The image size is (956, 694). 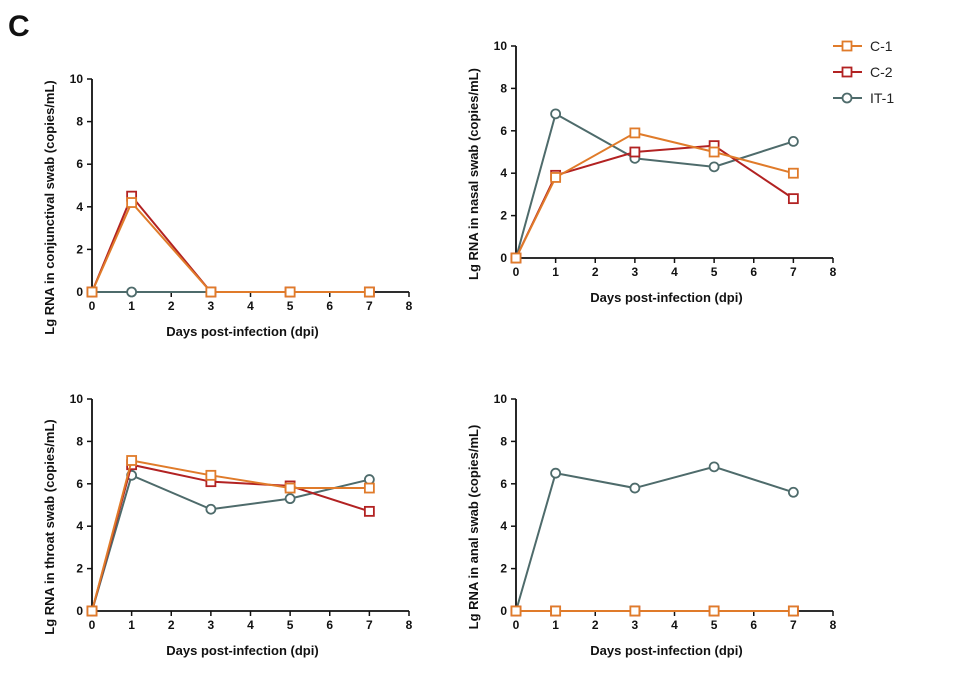 What do you see at coordinates (863, 72) in the screenshot?
I see `legend-entry-c-2: C-2` at bounding box center [863, 72].